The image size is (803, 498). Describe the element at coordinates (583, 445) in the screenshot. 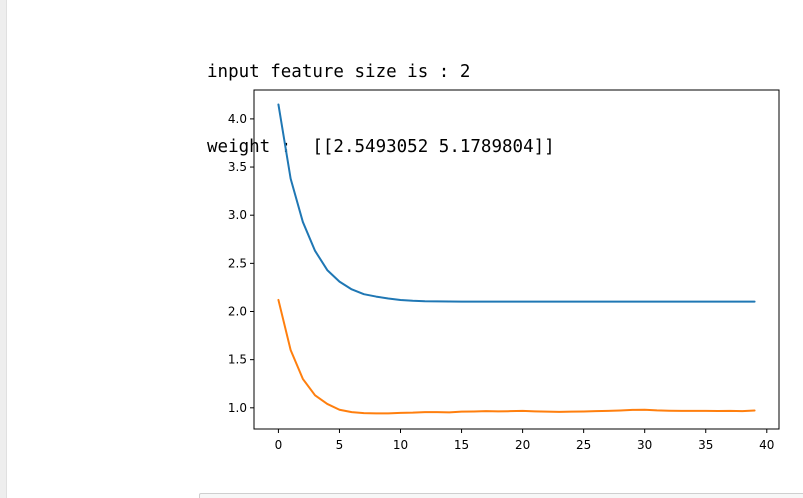

I see `x-tick-label: 25` at that location.